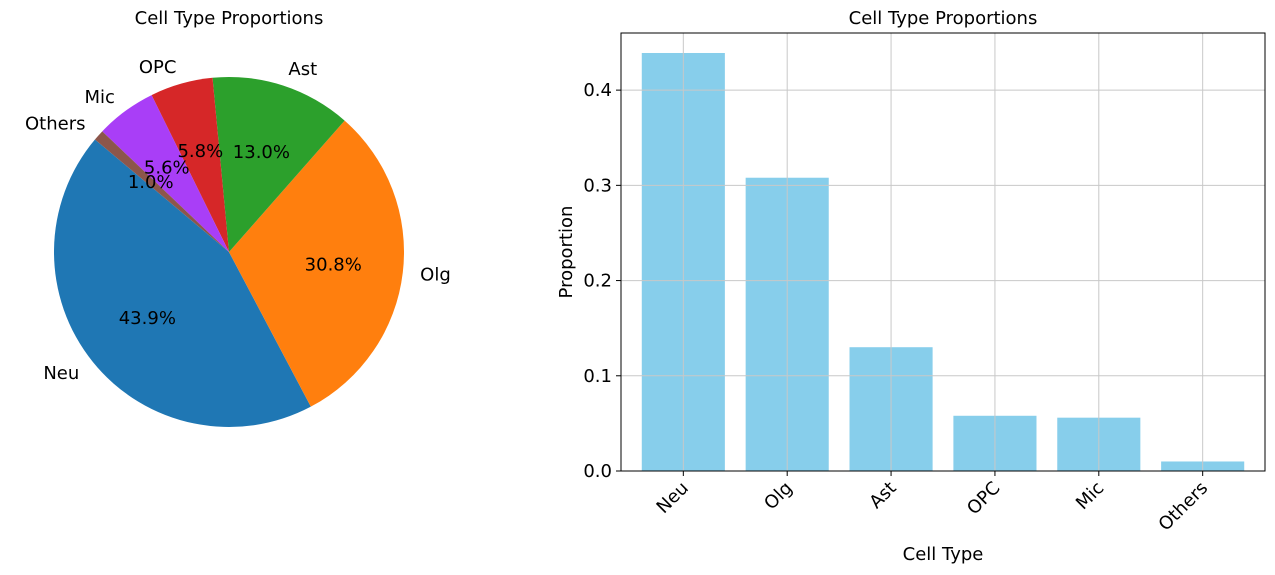  Describe the element at coordinates (278, 164) in the screenshot. I see `pie-slice-ast` at that location.